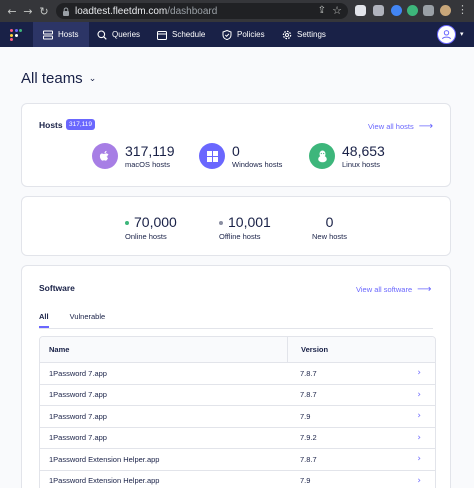 The height and width of the screenshot is (488, 474). What do you see at coordinates (162, 35) in the screenshot?
I see `schedule-icon` at bounding box center [162, 35].